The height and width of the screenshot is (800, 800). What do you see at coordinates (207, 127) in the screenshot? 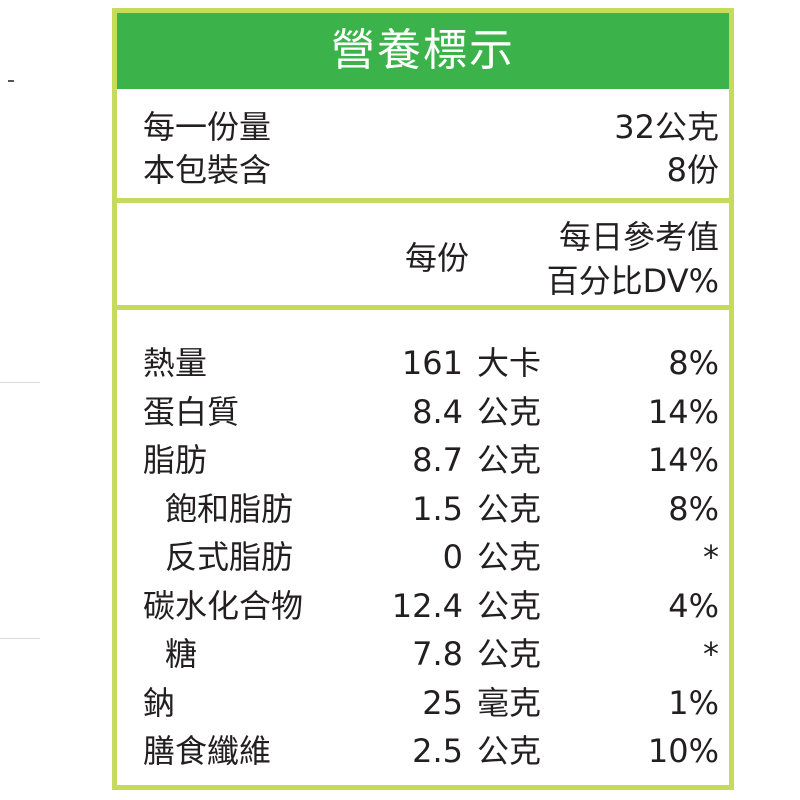
I see `serving-size-label: 每一份量` at bounding box center [207, 127].